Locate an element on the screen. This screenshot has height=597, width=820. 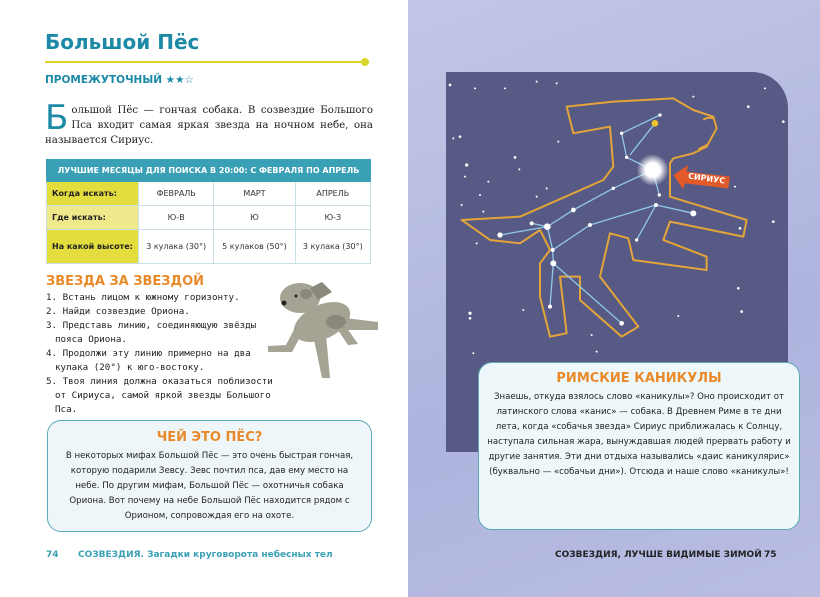
title-divider is located at coordinates (204, 62).